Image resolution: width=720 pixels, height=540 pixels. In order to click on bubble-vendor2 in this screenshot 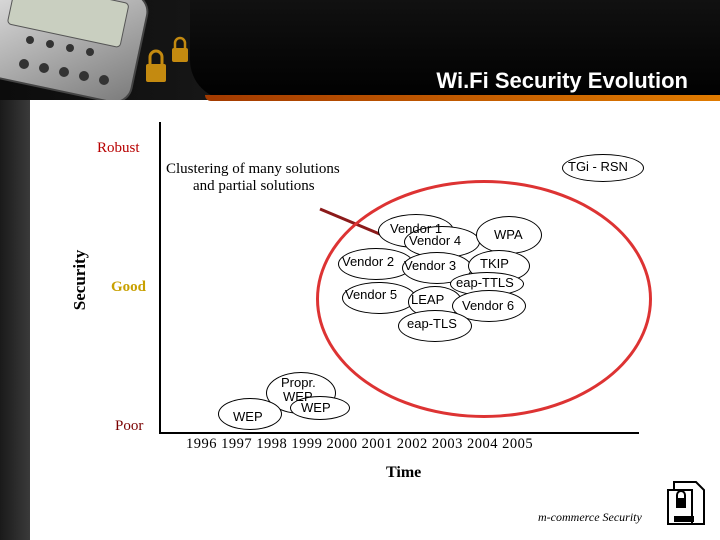, I will do `click(376, 264)`.